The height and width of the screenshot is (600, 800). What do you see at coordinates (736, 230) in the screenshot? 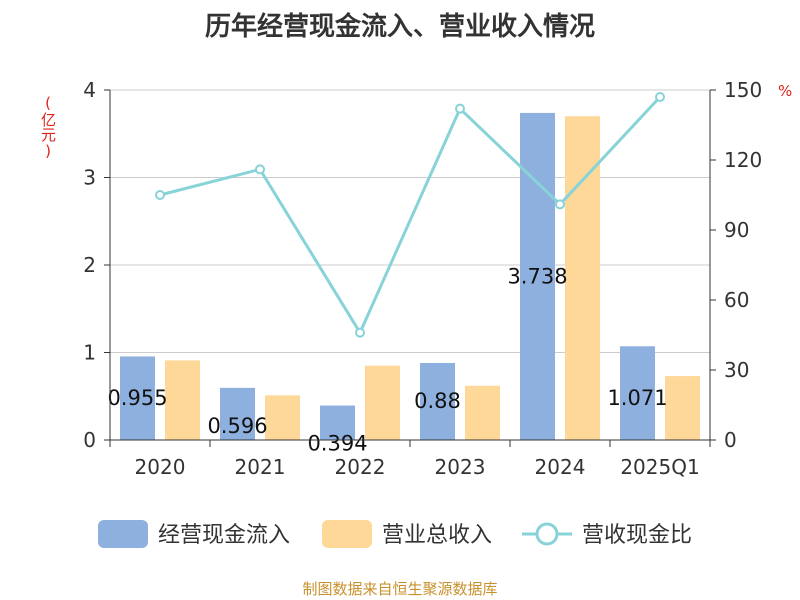
I see `right-axis-tick-label: 90` at bounding box center [736, 230].